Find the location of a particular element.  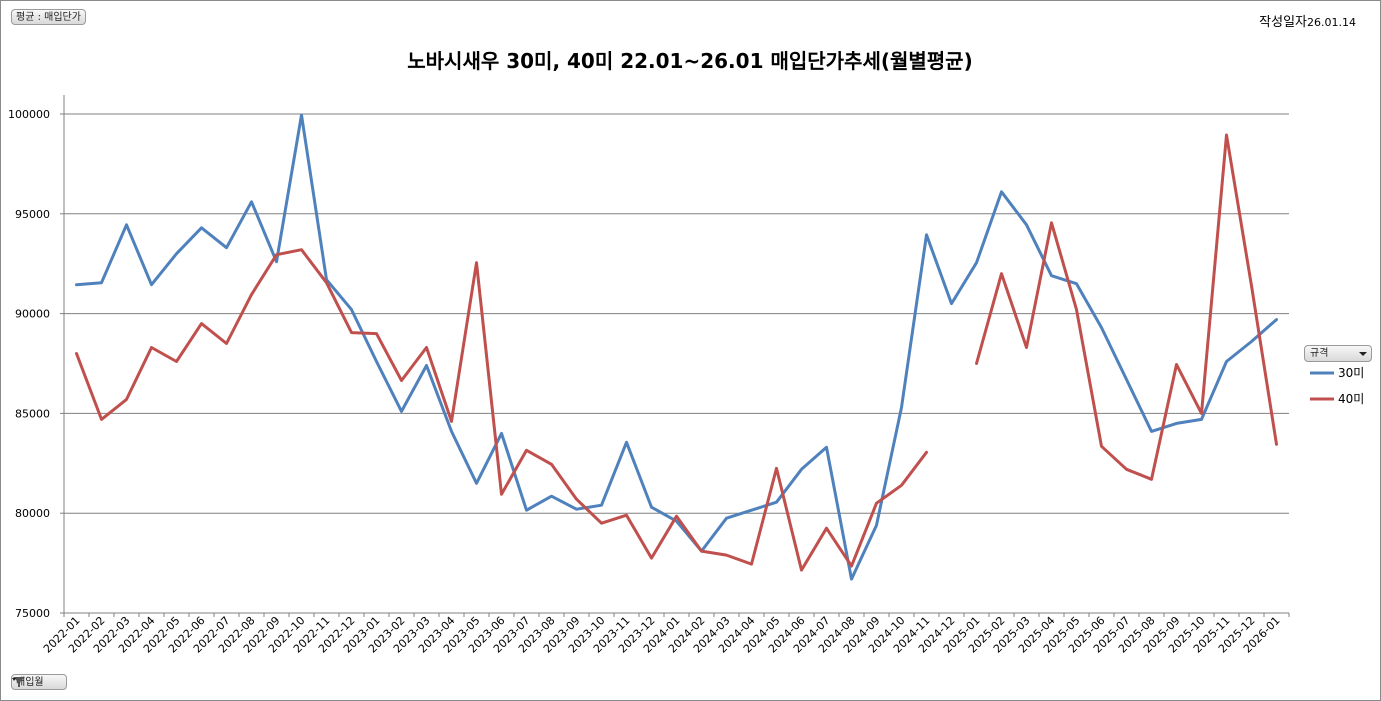

y-tick-label: 95000 is located at coordinates (32, 214).